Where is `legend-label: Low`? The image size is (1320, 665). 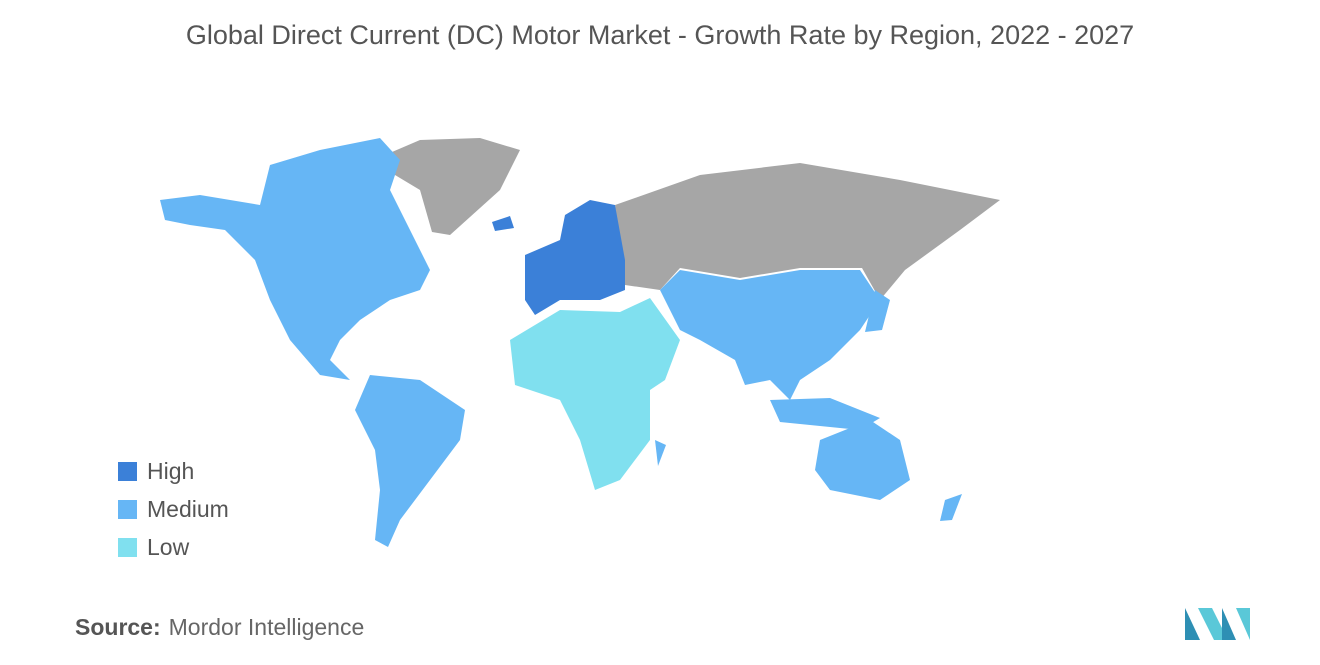
legend-label: Low is located at coordinates (168, 546).